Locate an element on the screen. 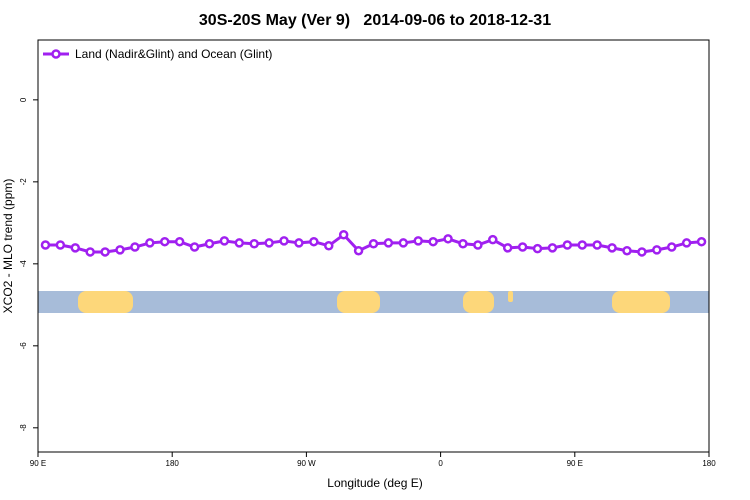  legend-marker is located at coordinates (56, 54).